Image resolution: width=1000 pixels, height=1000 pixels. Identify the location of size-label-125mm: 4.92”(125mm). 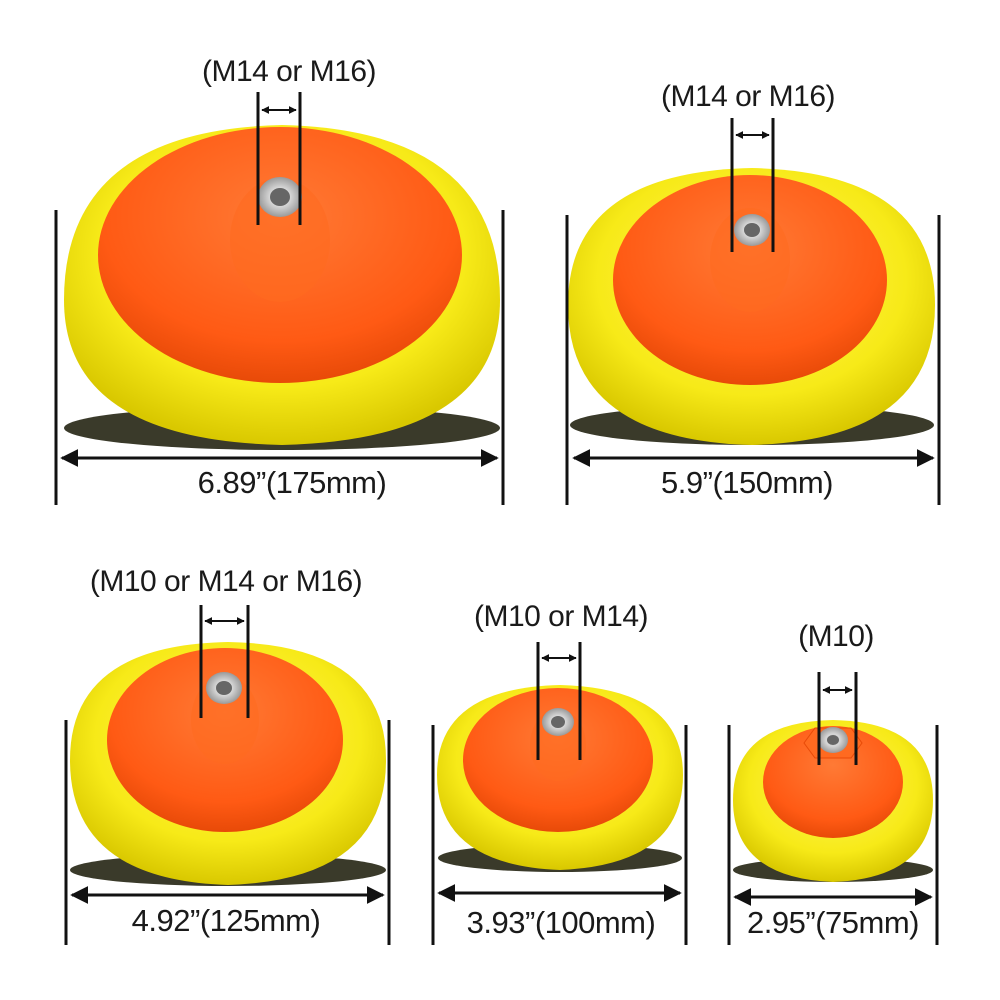
(226, 920).